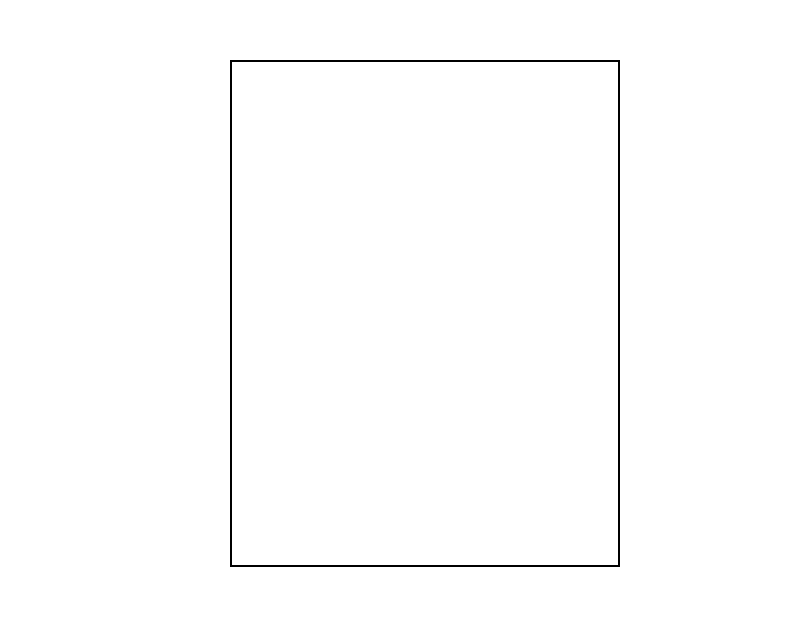 The image size is (800, 618). I want to click on colorbar, so click(687, 314).